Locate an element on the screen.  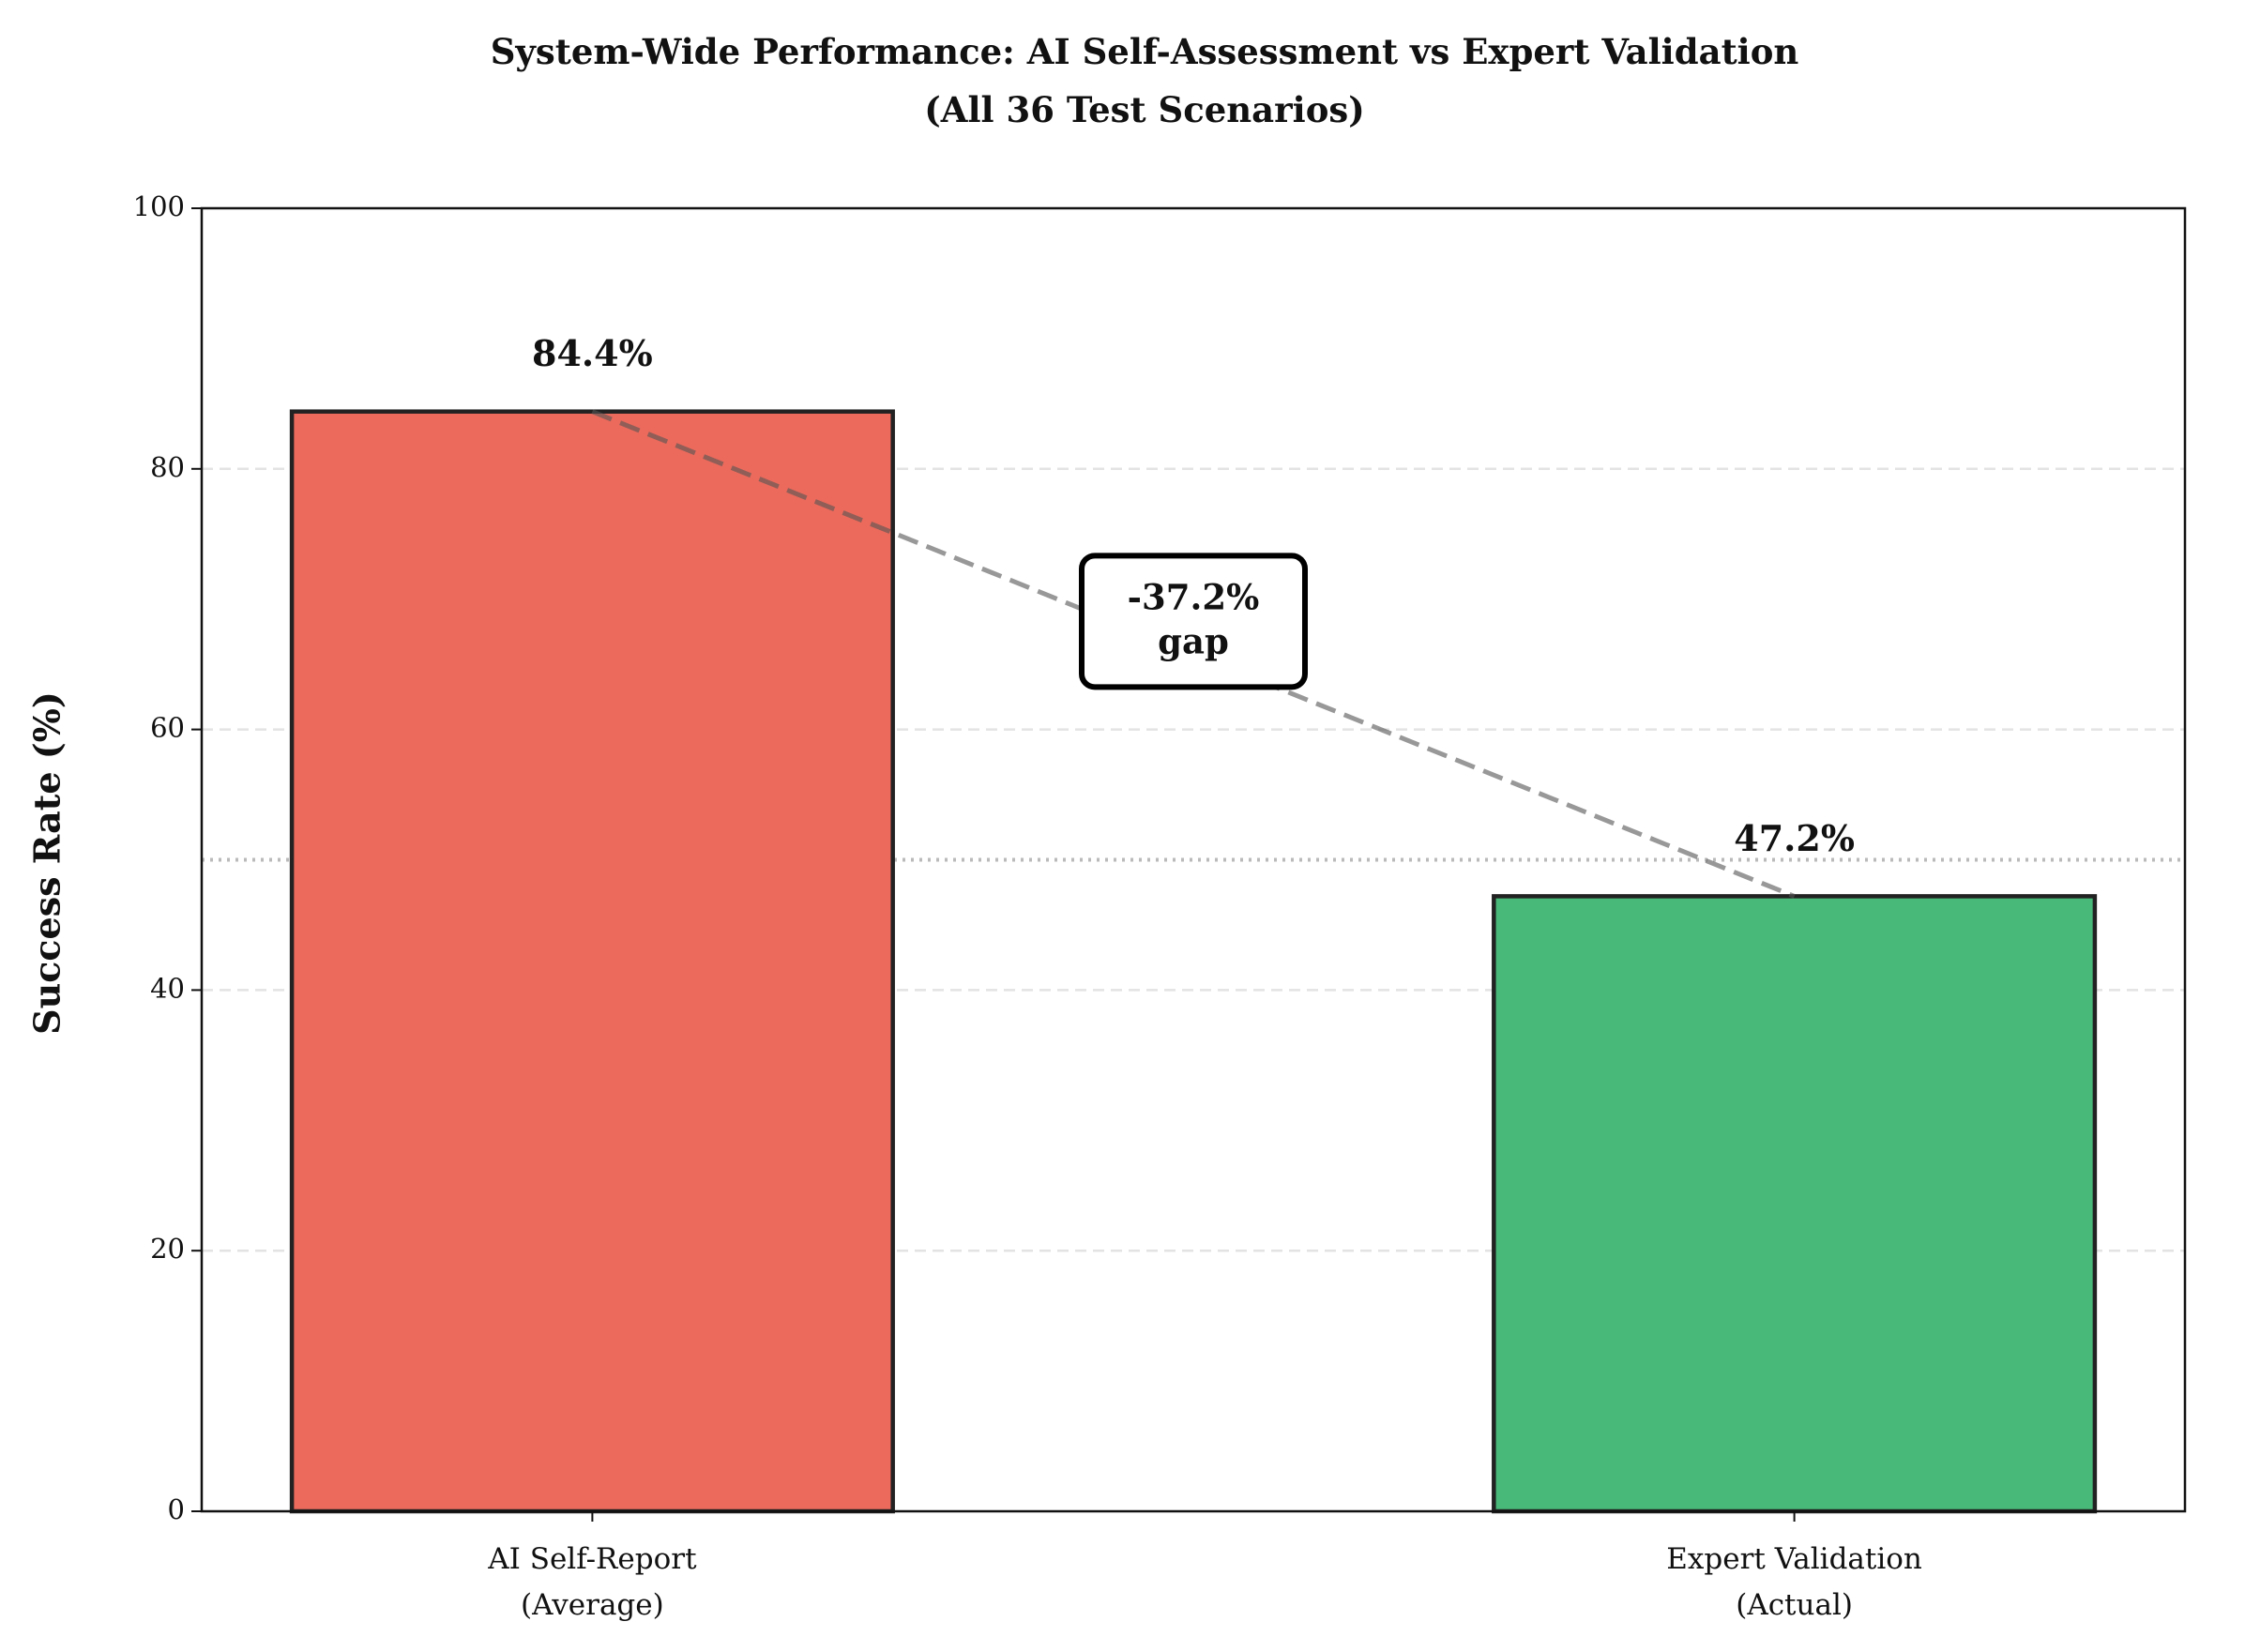
value-label: 84.4% is located at coordinates (592, 353).